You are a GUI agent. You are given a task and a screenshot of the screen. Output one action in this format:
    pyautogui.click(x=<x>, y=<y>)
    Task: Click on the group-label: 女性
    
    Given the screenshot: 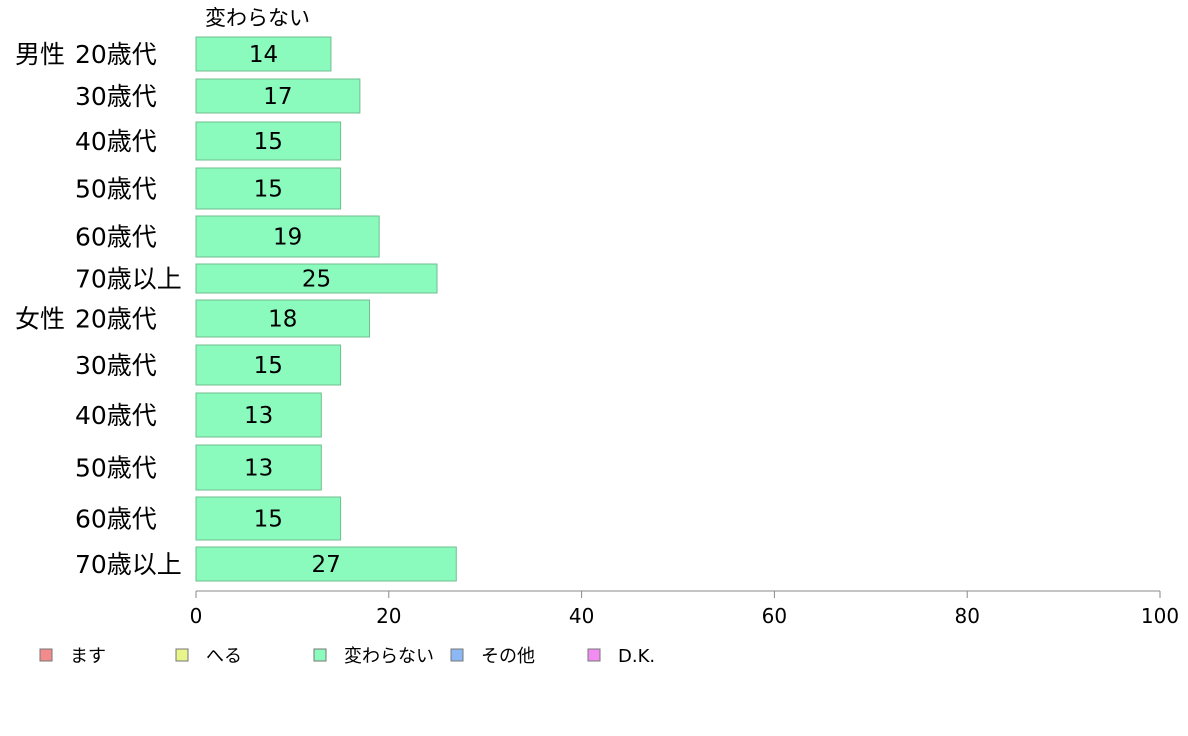 What is the action you would take?
    pyautogui.click(x=40, y=319)
    